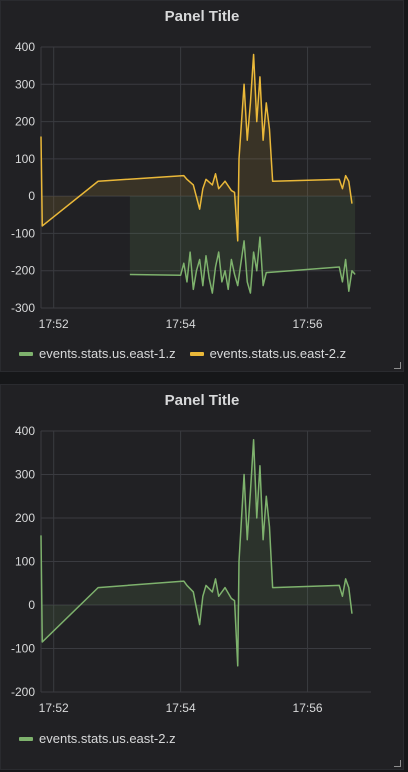 This screenshot has height=772, width=408. I want to click on y-tick-label: -300, so click(23, 308).